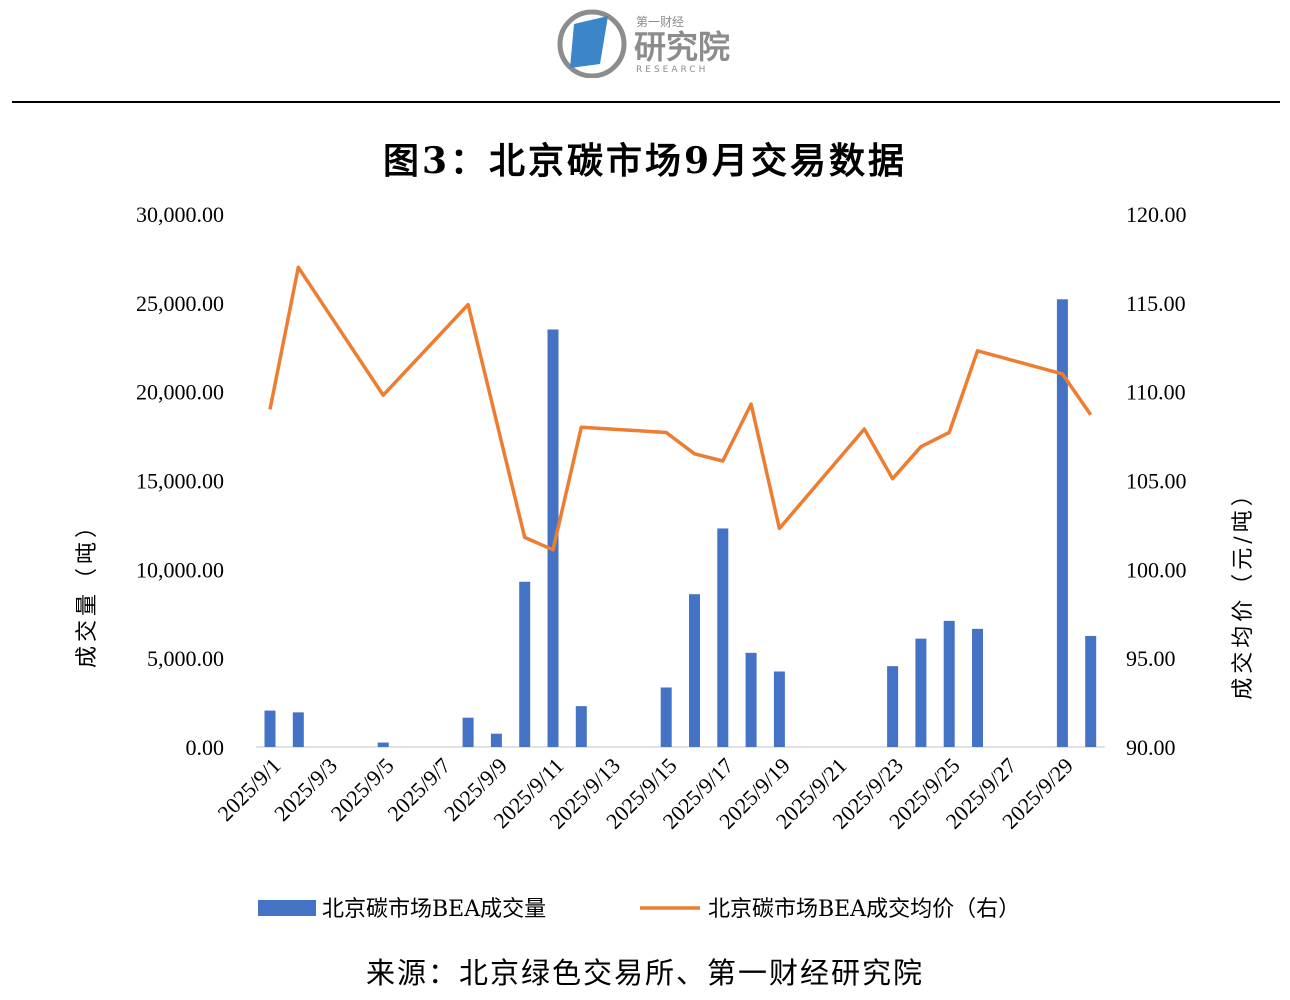 This screenshot has height=1000, width=1290. I want to click on right-axis-title: 成交均价（元/吨）, so click(1243, 589).